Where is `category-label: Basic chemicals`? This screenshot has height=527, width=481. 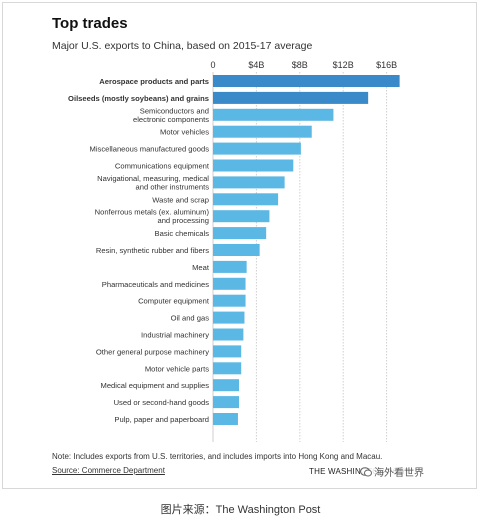
category-label: Basic chemicals is located at coordinates (182, 233).